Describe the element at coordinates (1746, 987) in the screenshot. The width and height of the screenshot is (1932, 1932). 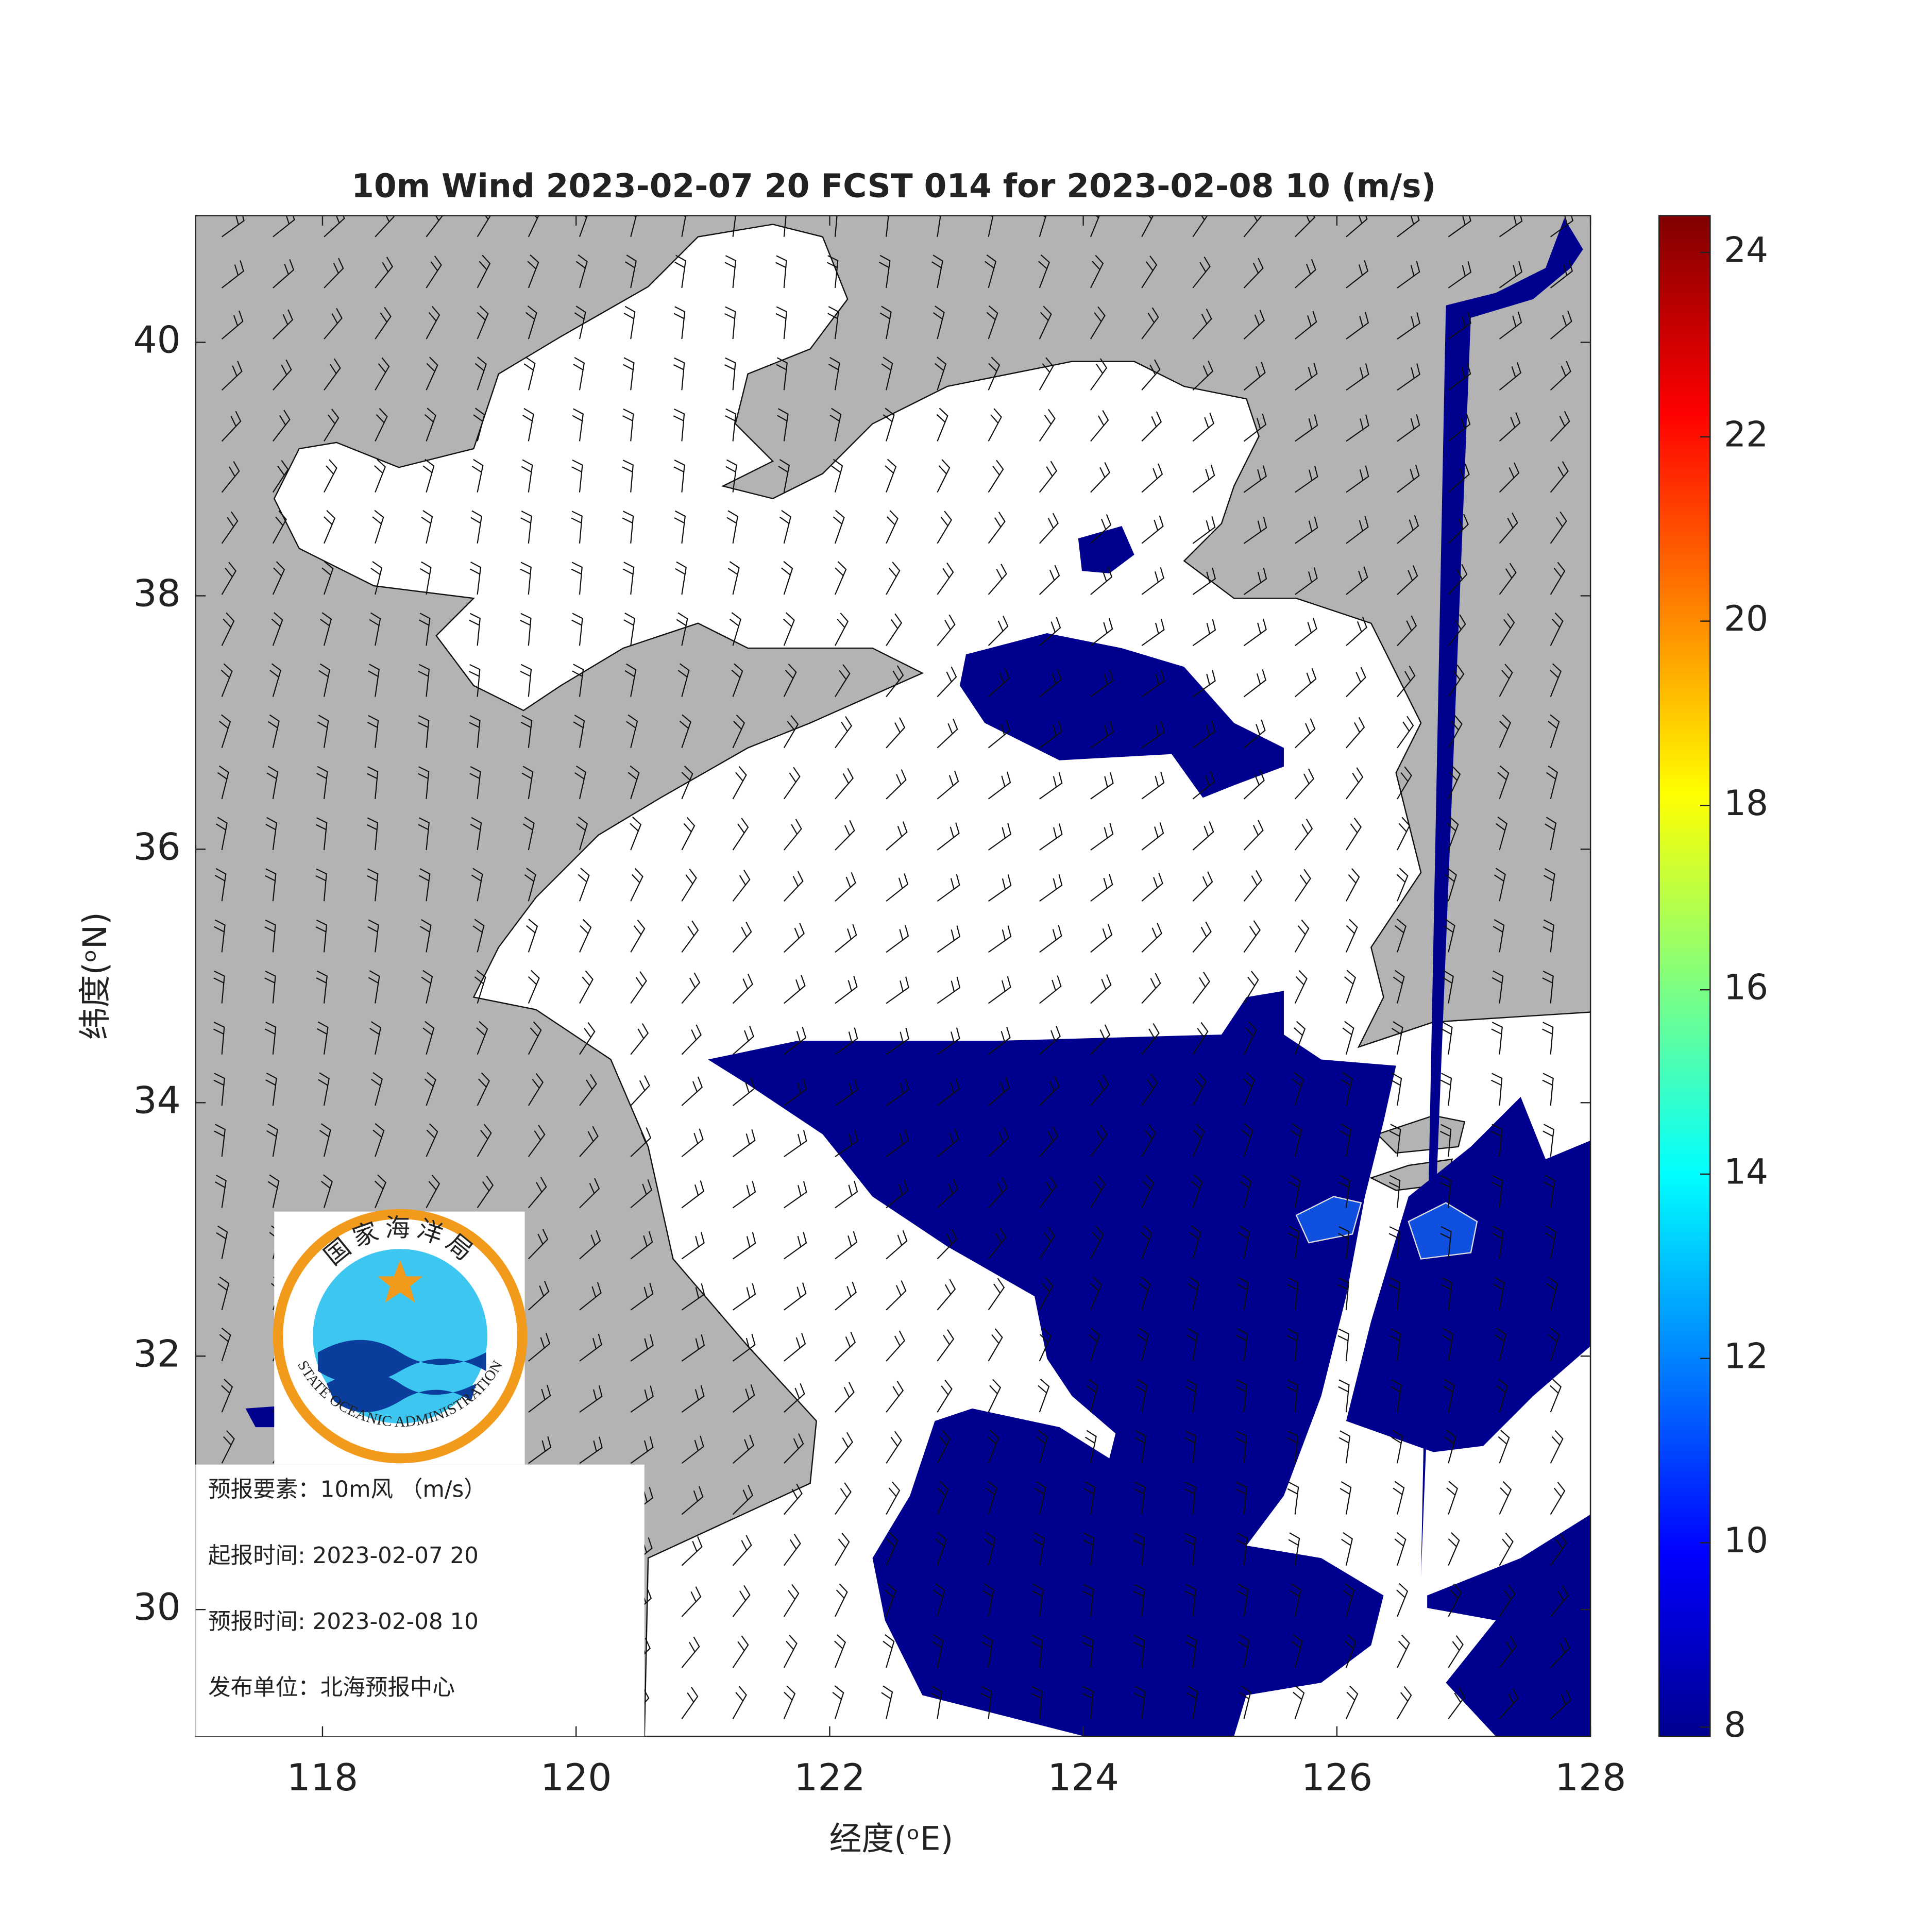
I see `colorbar-tick-label: 16` at that location.